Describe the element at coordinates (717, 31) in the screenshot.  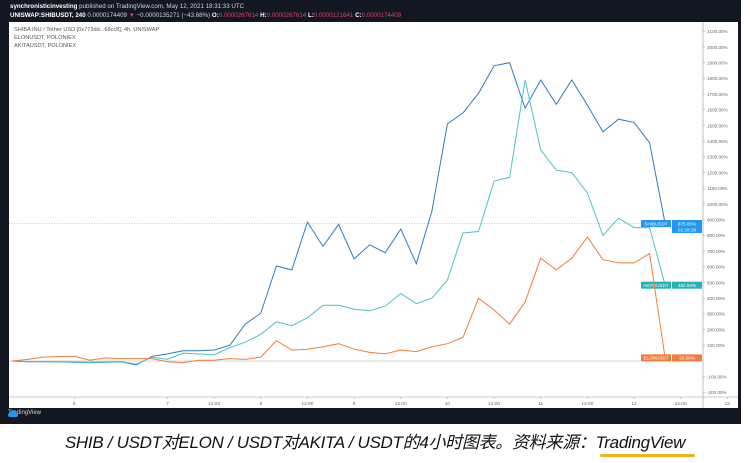
I see `y-tick-label: 2100.00%` at that location.